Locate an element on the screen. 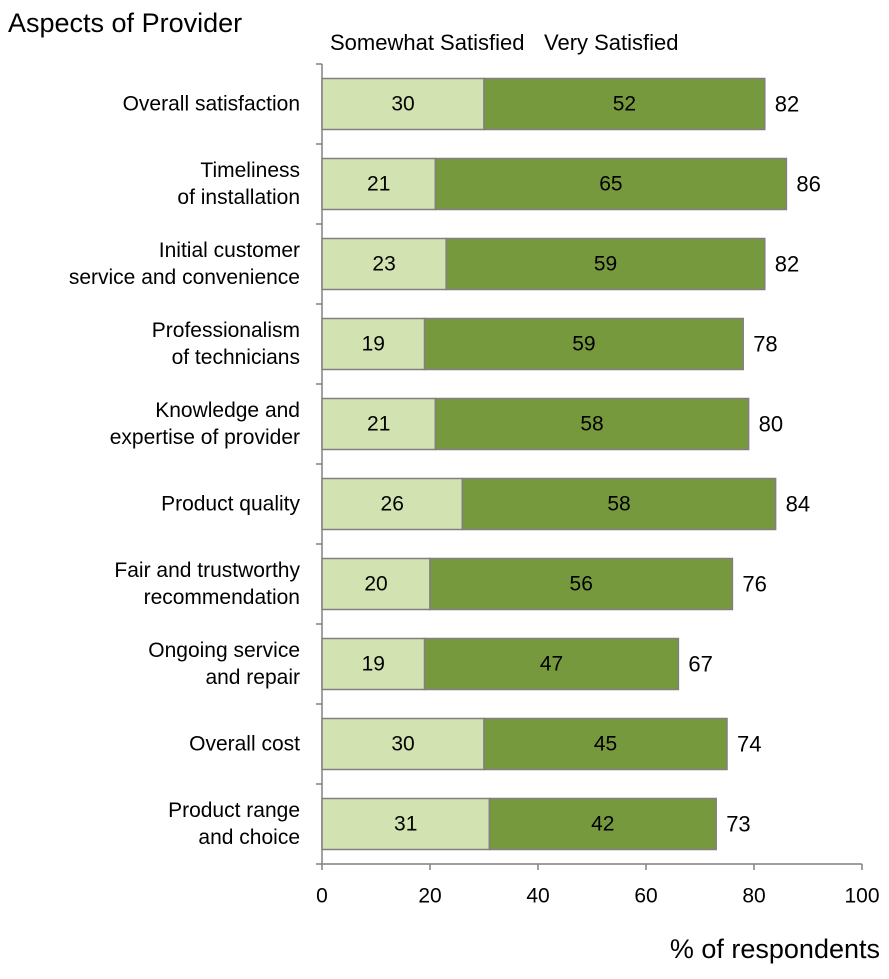  bar-total-label: 67 is located at coordinates (700, 664).